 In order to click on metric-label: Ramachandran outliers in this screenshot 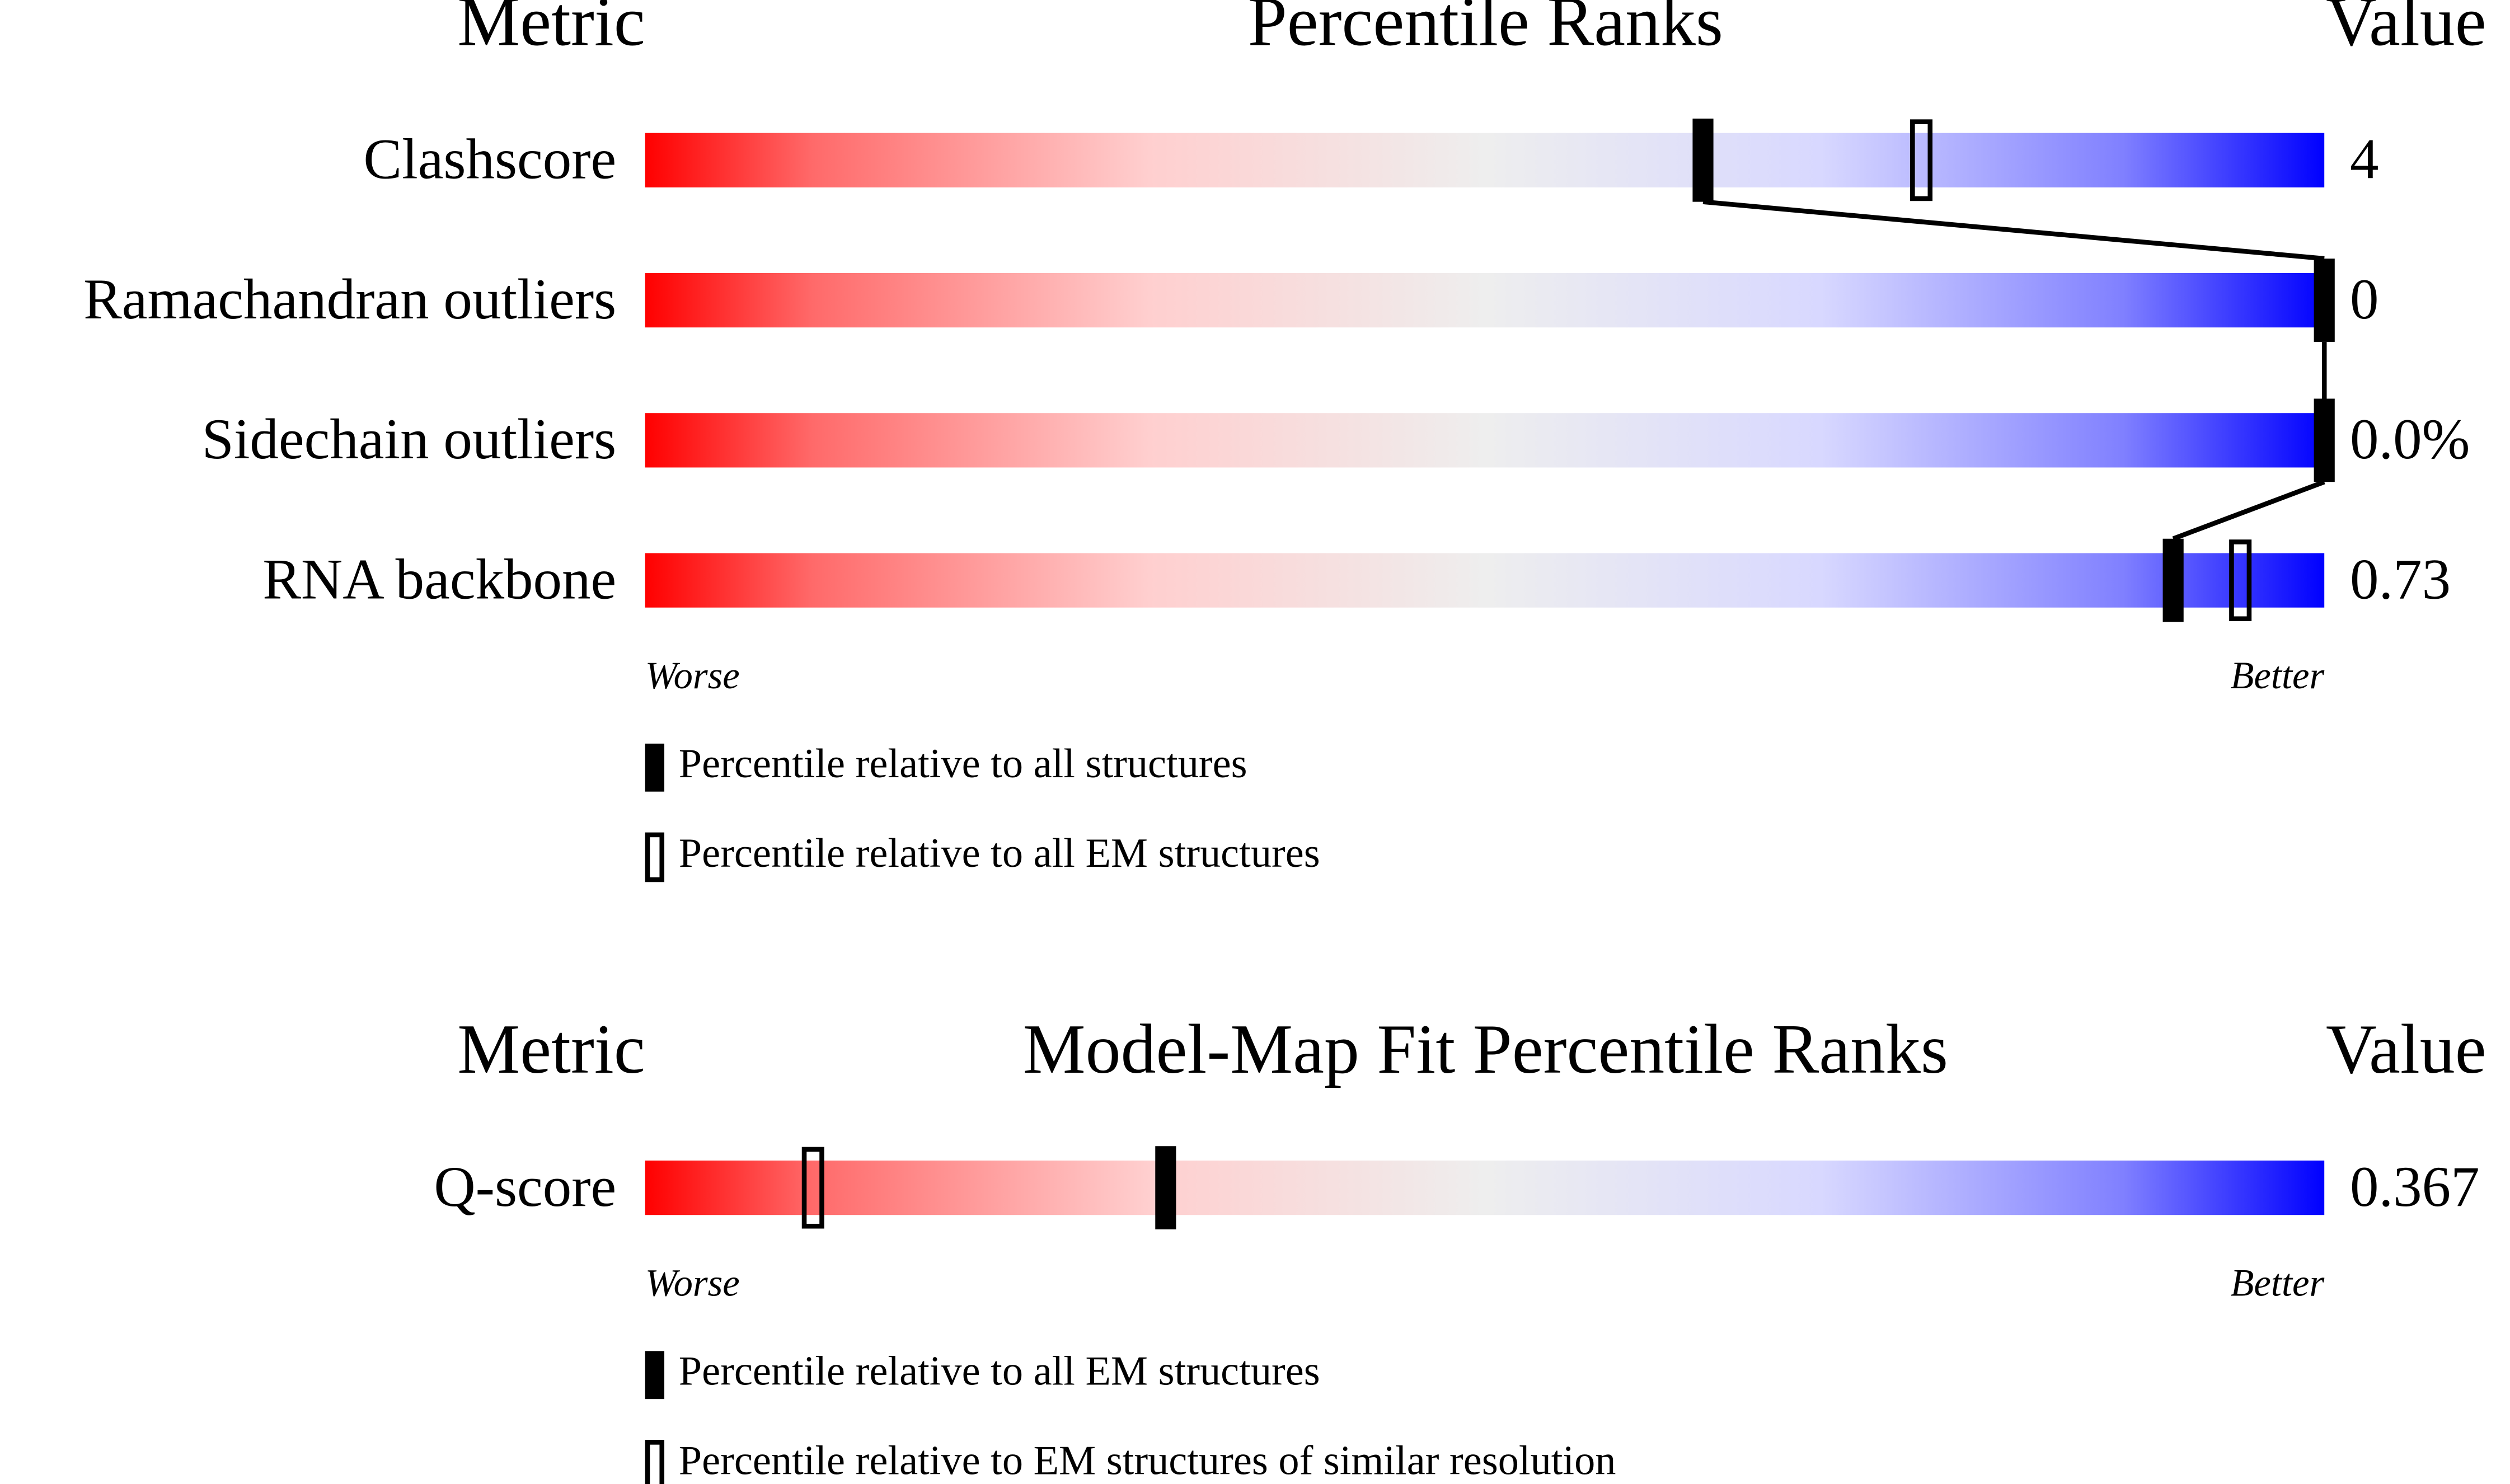, I will do `click(349, 299)`.